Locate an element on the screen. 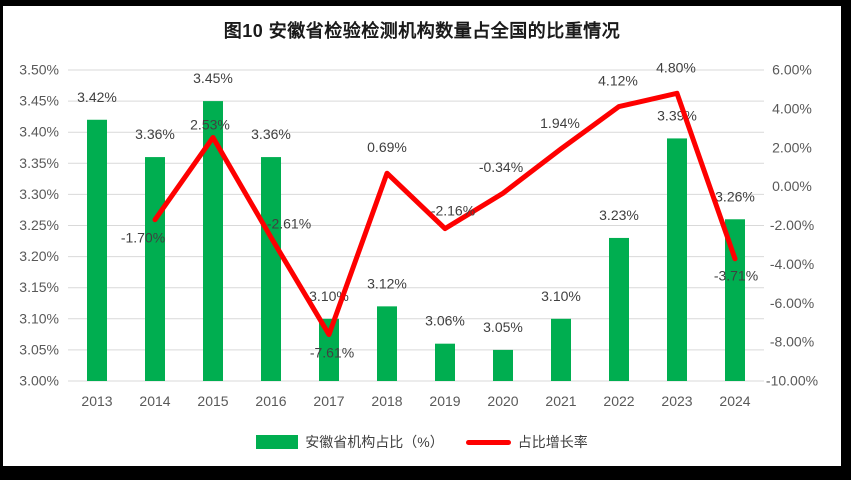 The image size is (851, 480). bar-label-2018: 3.12% is located at coordinates (387, 283).